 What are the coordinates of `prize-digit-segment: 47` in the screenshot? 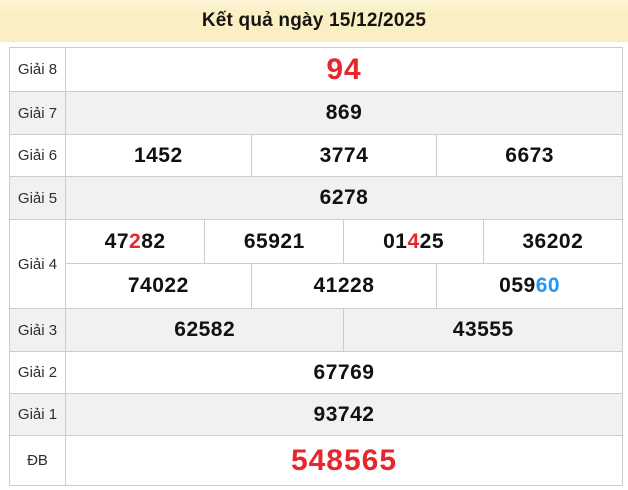 It's located at (117, 241).